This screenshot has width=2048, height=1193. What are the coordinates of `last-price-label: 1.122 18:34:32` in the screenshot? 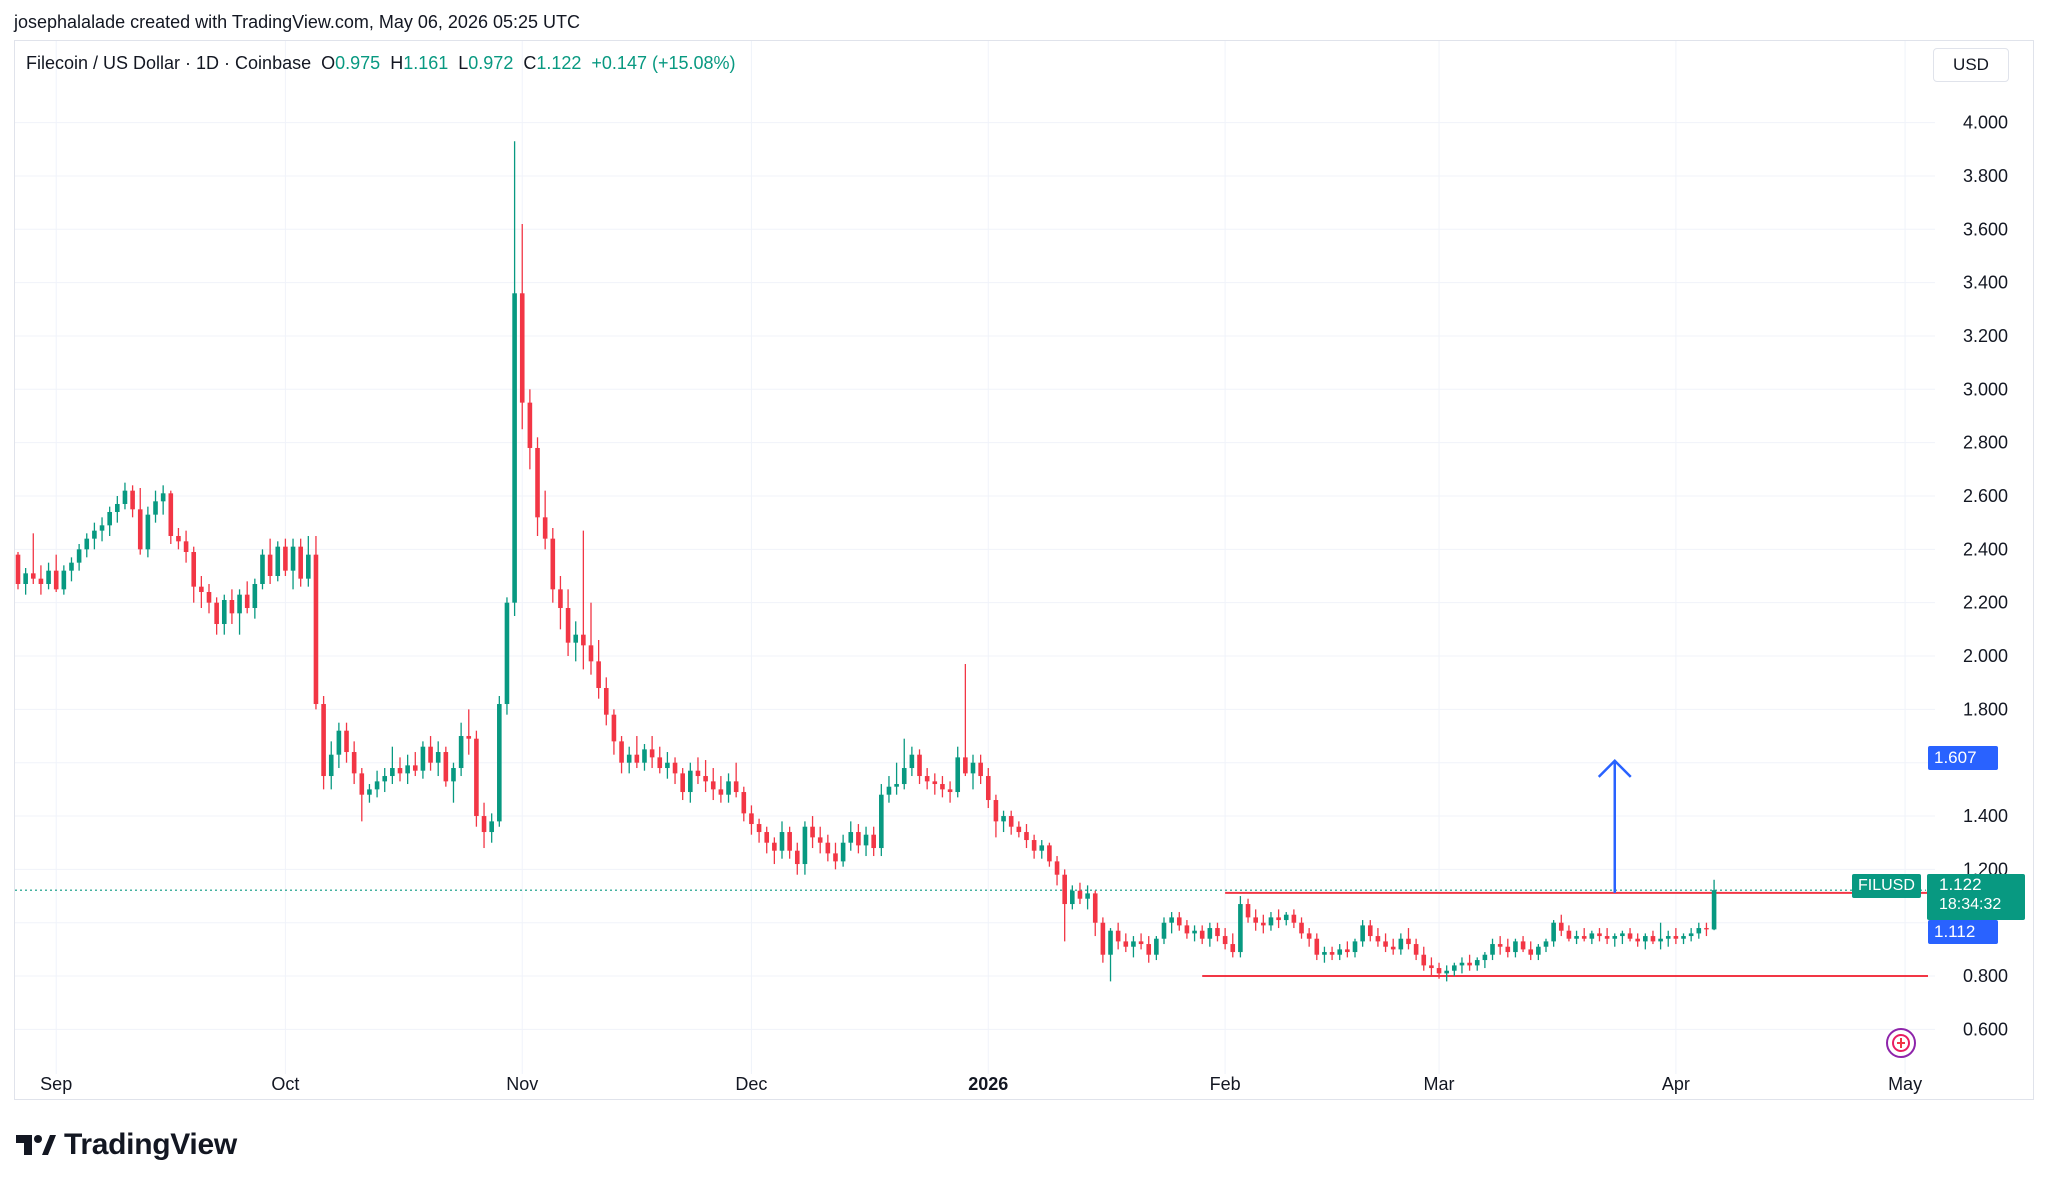 It's located at (1976, 897).